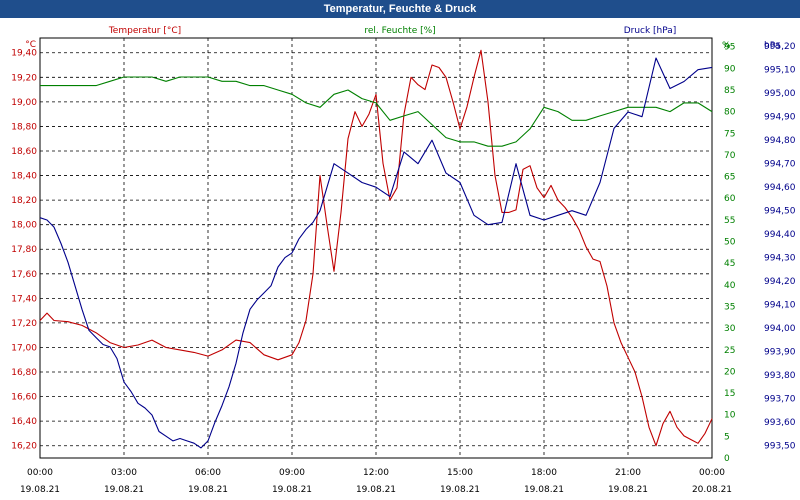 Image resolution: width=800 pixels, height=500 pixels. What do you see at coordinates (727, 459) in the screenshot?
I see `humidity-tick-label: 0` at bounding box center [727, 459].